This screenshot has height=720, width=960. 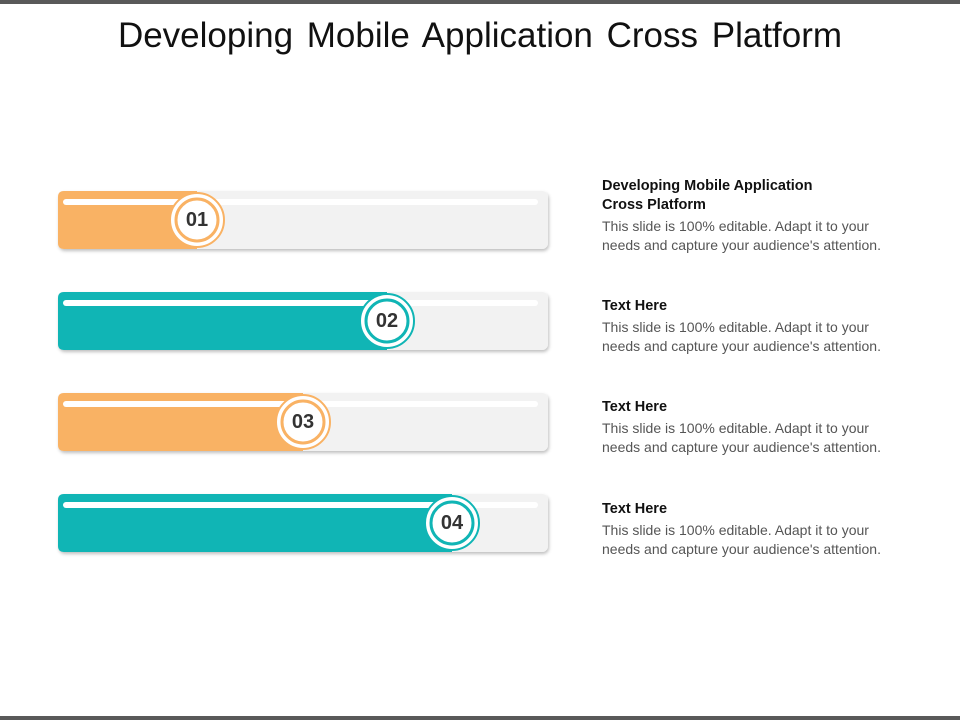 What do you see at coordinates (480, 2) in the screenshot?
I see `top-border` at bounding box center [480, 2].